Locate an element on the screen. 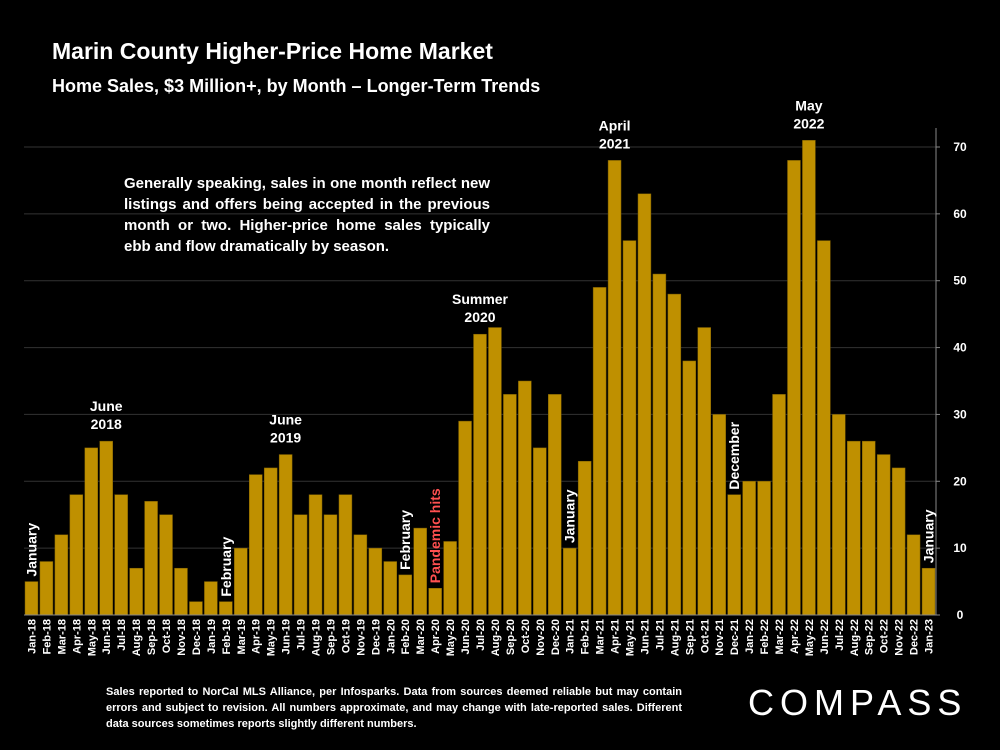  x-tick-label: Nov-19 is located at coordinates (361, 637).